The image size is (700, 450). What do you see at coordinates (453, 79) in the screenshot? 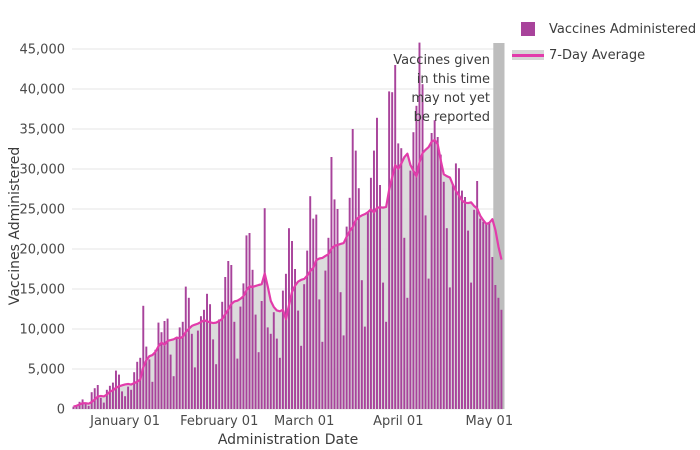
I see `annotation-line: in this time` at bounding box center [453, 79].